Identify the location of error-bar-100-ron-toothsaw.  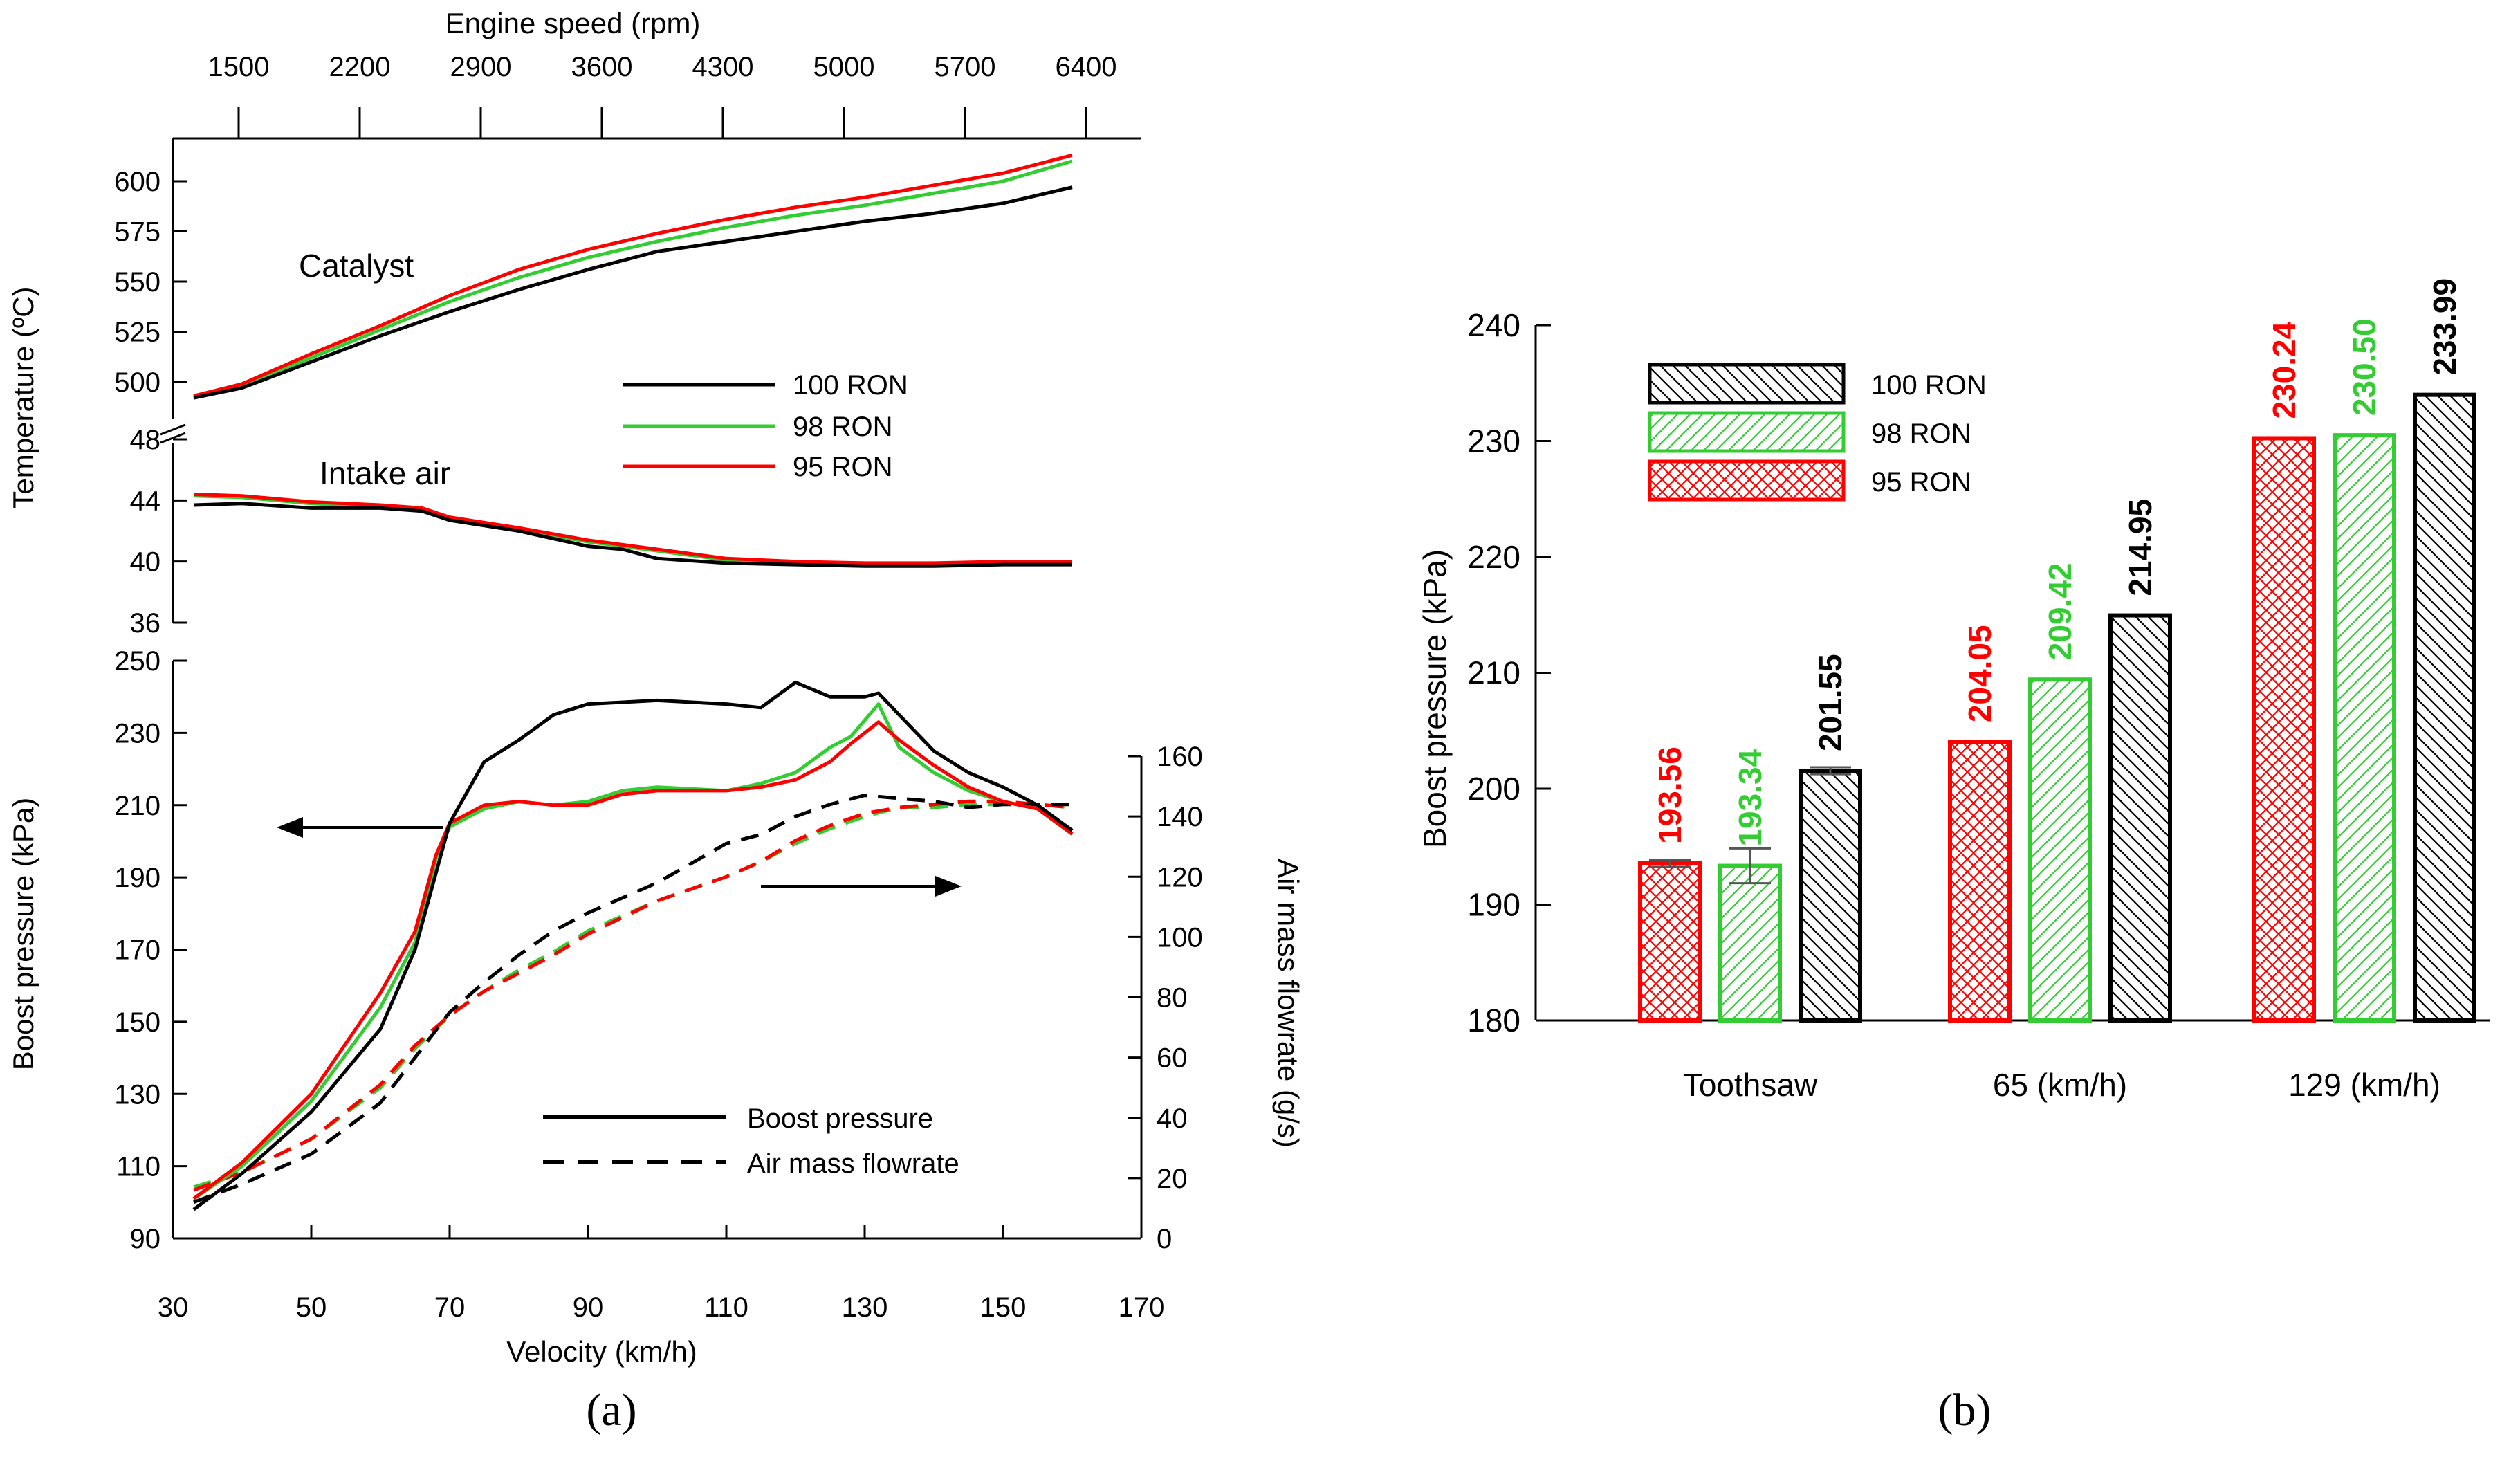
(1830, 771).